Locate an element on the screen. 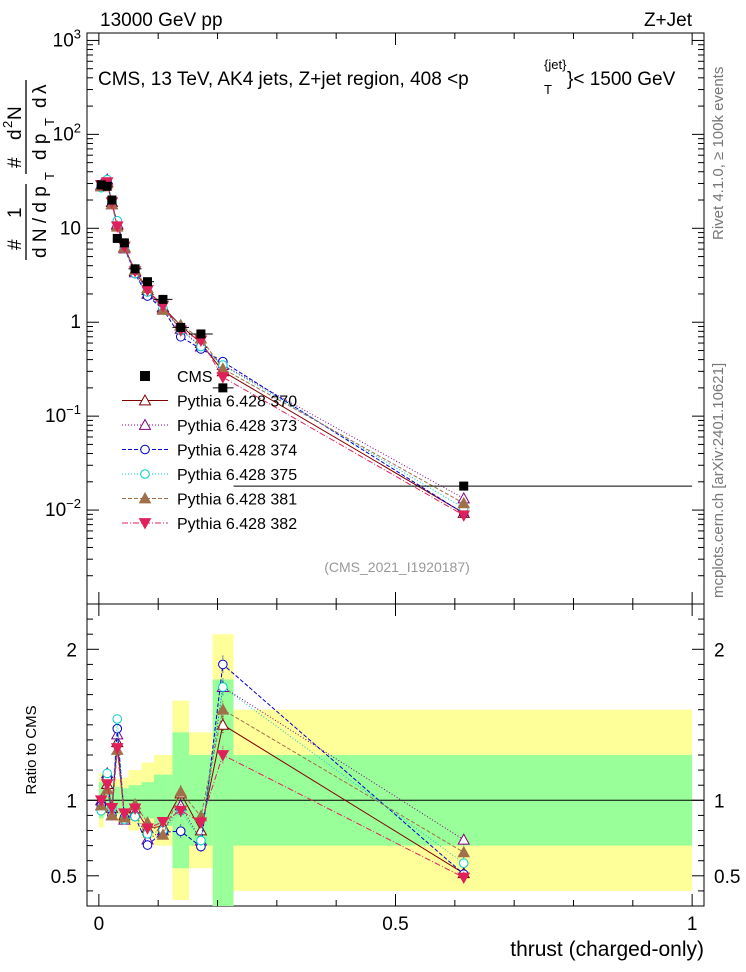  mcplots-label: mcplots.cern.ch [arXiv:2401.10621] is located at coordinates (718, 480).